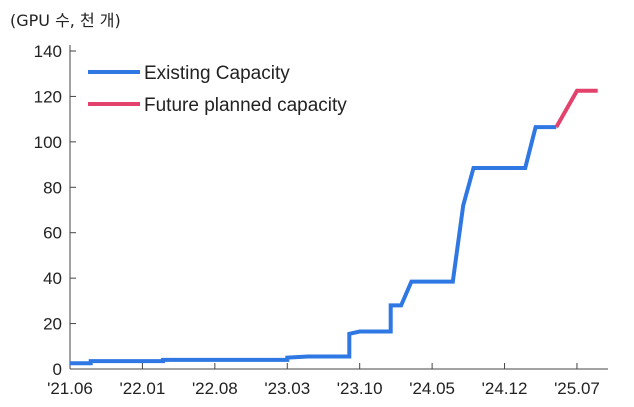 The image size is (634, 407). I want to click on y-unit-label: (GPU 수, 천 개), so click(65, 20).